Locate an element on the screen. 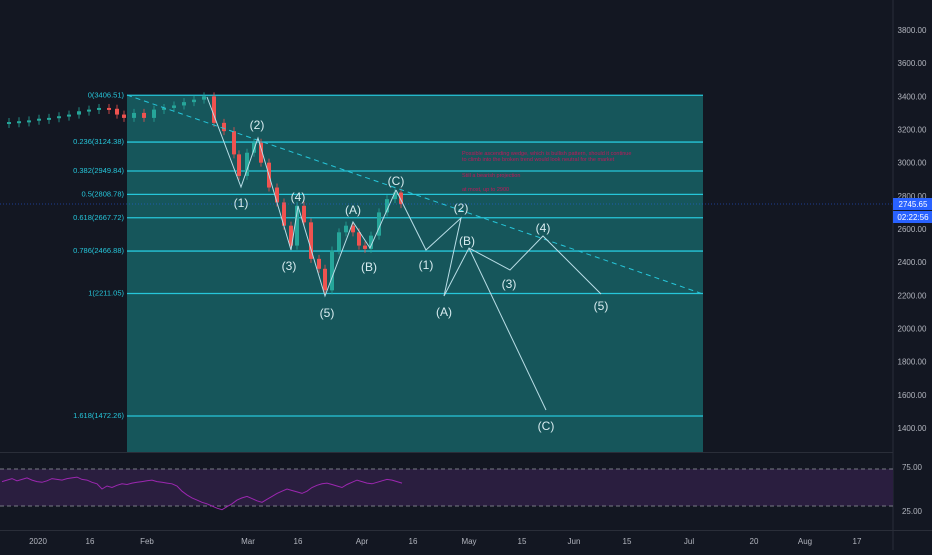 This screenshot has width=932, height=555. time-tick-label: Jul is located at coordinates (689, 541).